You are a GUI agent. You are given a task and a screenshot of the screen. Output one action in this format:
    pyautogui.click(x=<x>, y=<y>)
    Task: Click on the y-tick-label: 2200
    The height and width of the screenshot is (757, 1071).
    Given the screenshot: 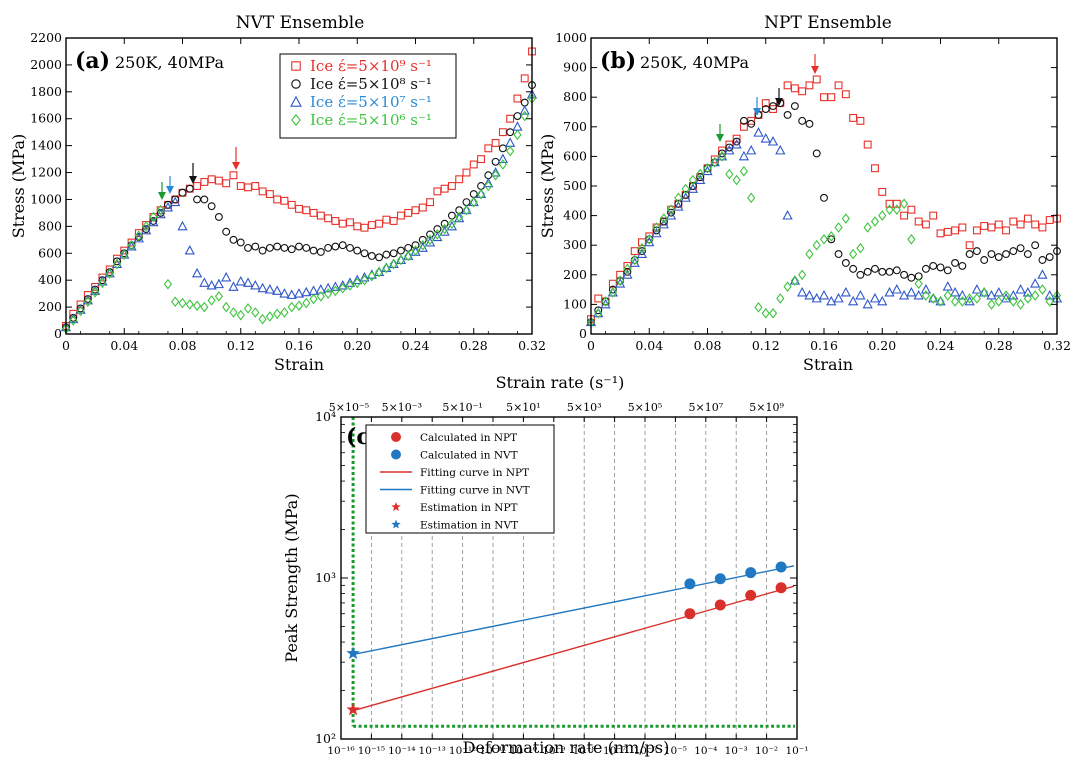 What is the action you would take?
    pyautogui.click(x=46, y=37)
    